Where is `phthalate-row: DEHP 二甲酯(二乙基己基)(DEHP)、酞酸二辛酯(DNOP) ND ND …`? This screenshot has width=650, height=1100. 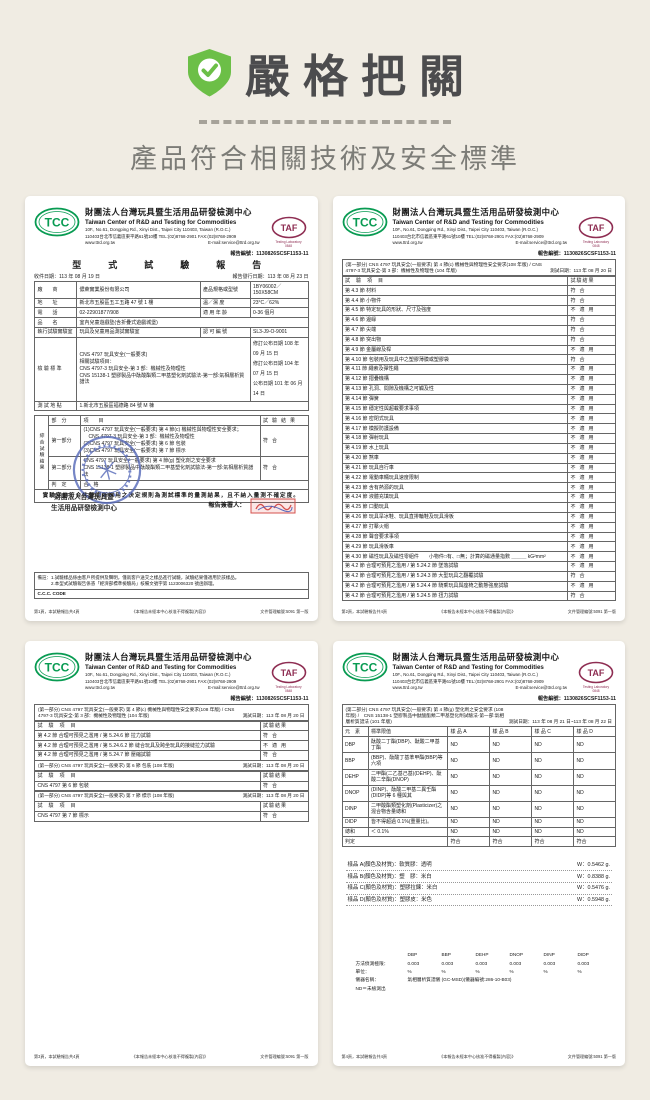
phthalate-row: DEHP 二甲酯(二乙基己基)(DEHP)、酞酸二辛酯(DNOP) ND ND … is located at coordinates (478, 777).